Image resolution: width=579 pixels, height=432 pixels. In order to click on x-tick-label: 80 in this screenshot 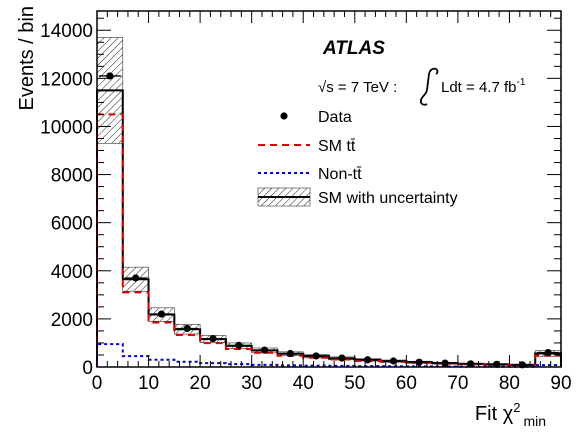, I will do `click(509, 383)`.